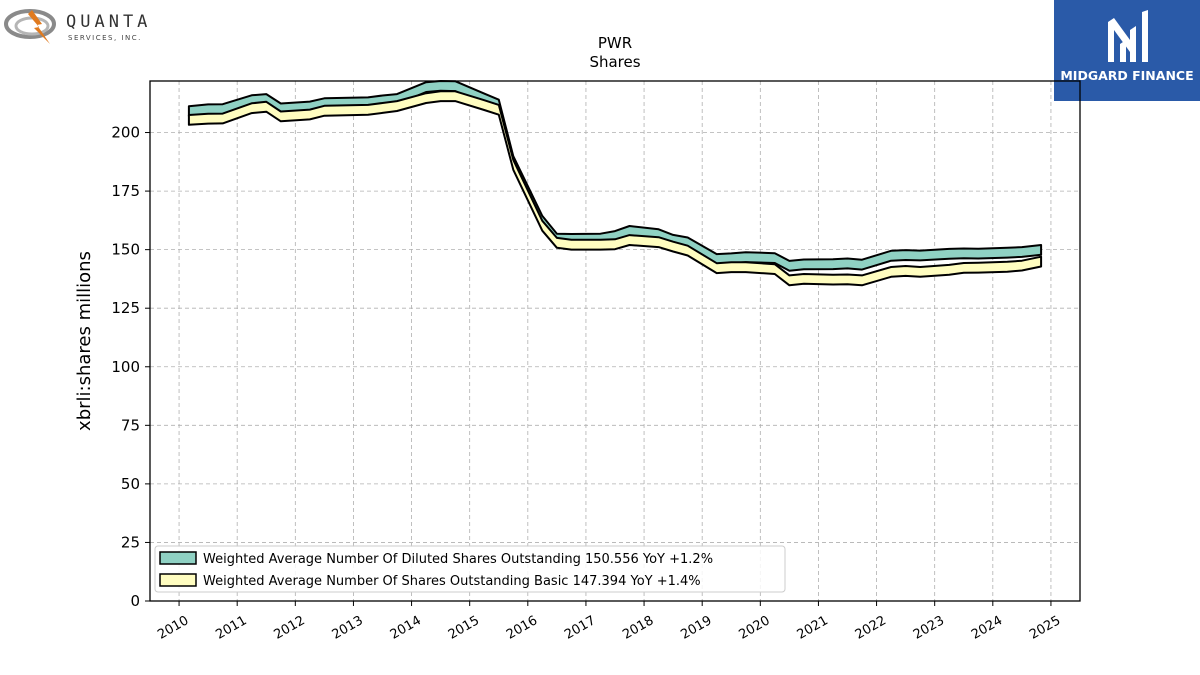 The width and height of the screenshot is (1200, 675). I want to click on y-tick-label: 0, so click(135, 601).